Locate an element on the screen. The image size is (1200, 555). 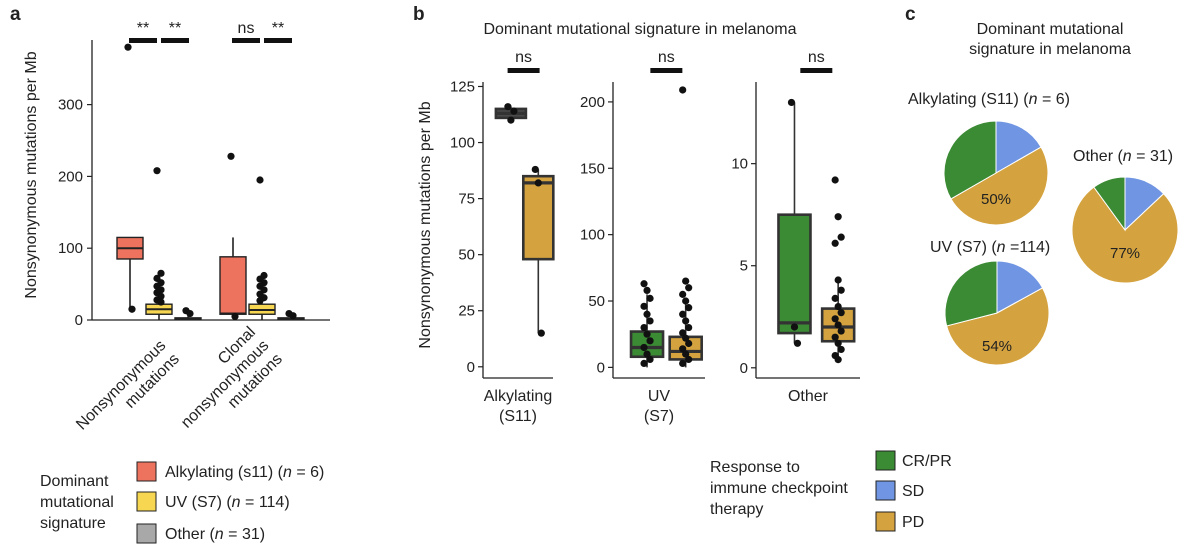
panel-a-ytick-label: 300 is located at coordinates (70, 105).